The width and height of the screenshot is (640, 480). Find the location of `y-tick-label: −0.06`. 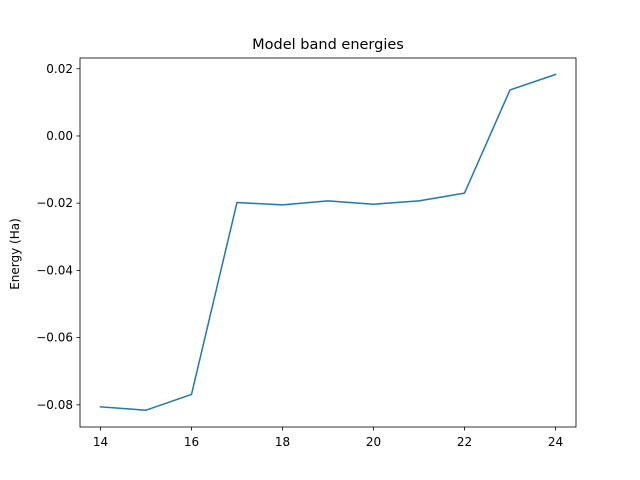

y-tick-label: −0.06 is located at coordinates (54, 338).